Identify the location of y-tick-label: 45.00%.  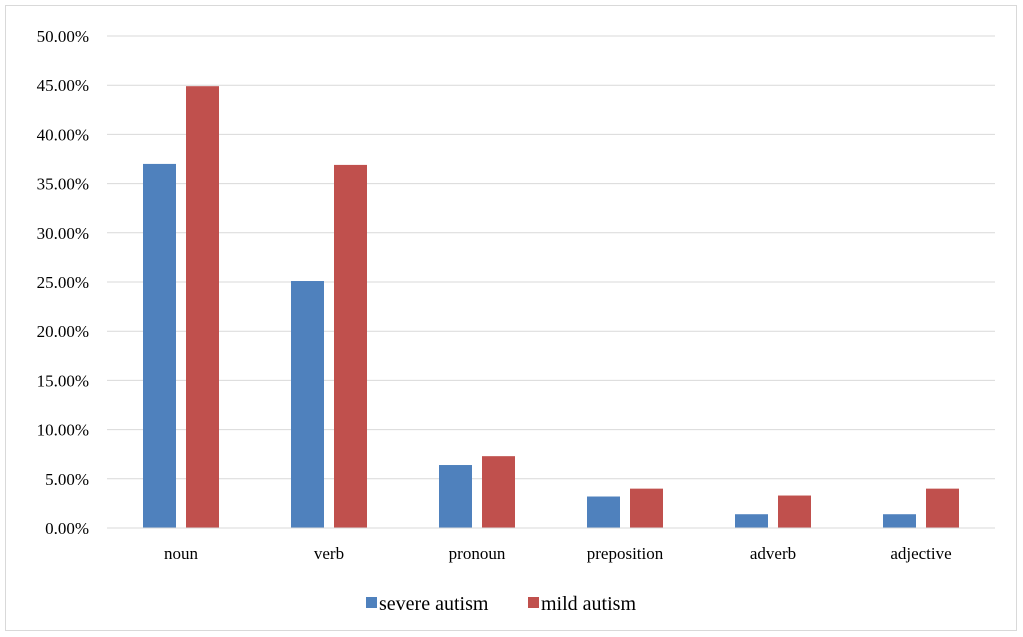
(63, 85).